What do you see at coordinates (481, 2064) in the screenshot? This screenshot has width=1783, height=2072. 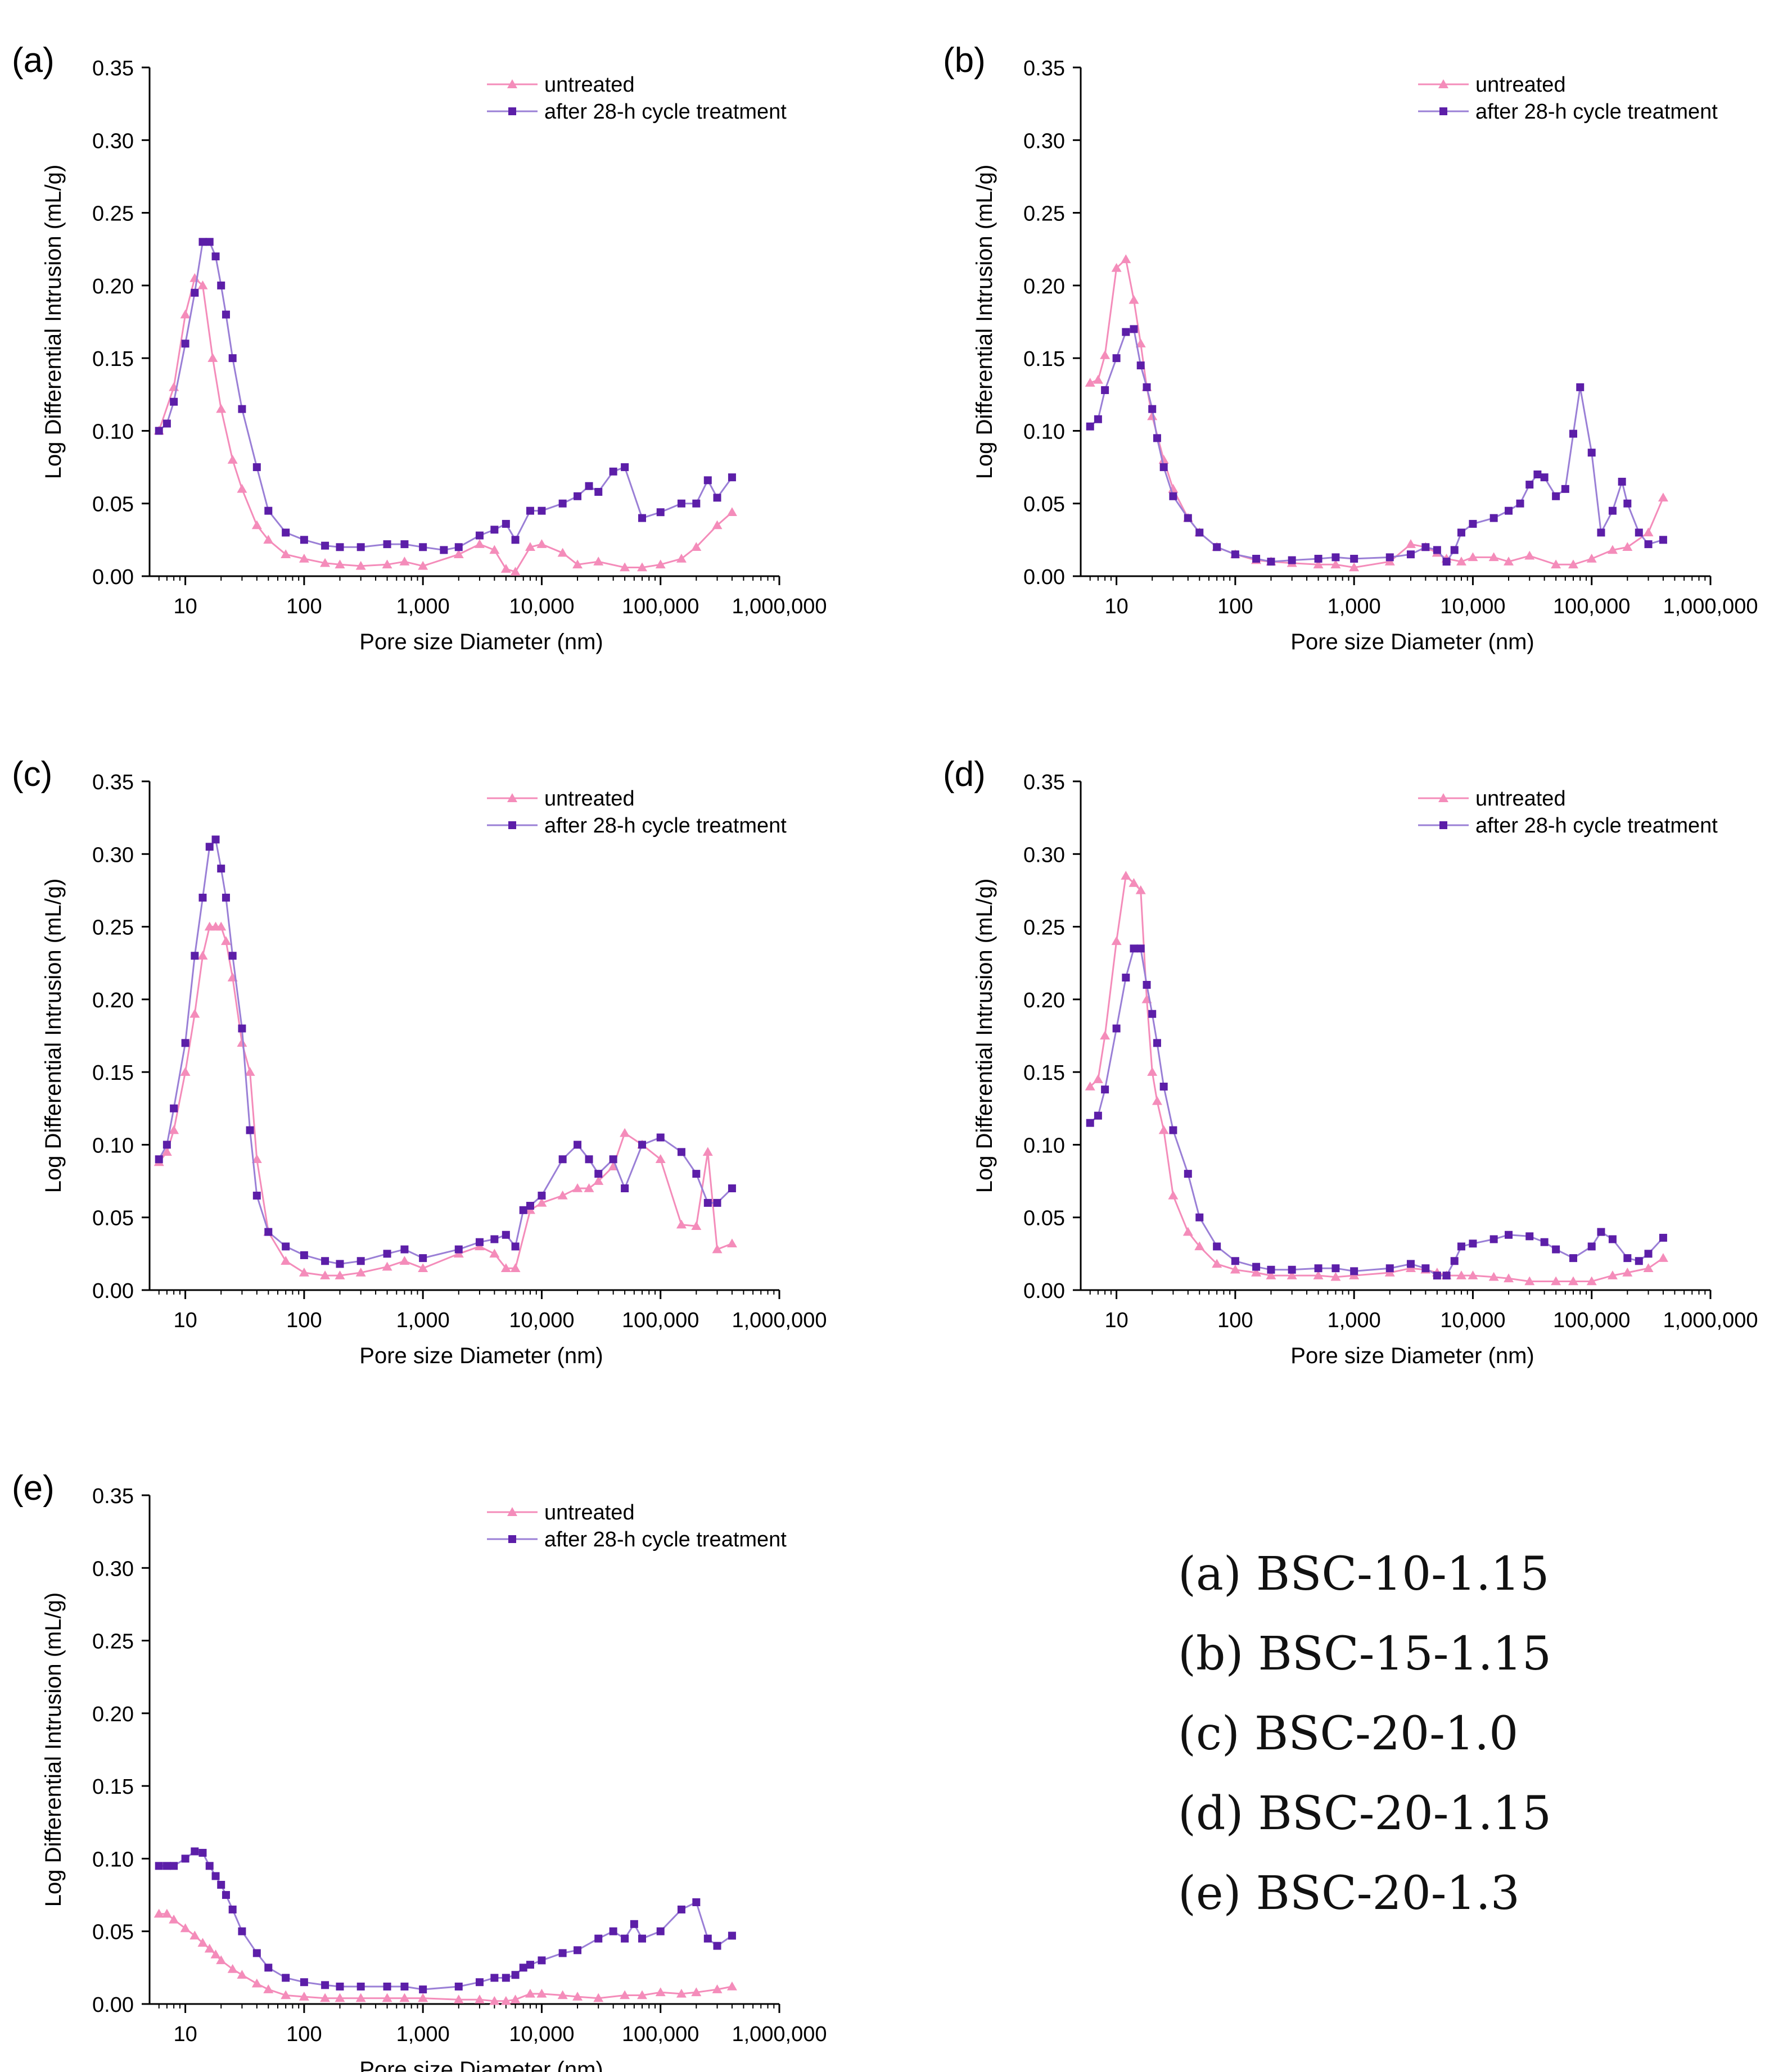 I see `x-axis-title: Pore size Diameter (nm)` at bounding box center [481, 2064].